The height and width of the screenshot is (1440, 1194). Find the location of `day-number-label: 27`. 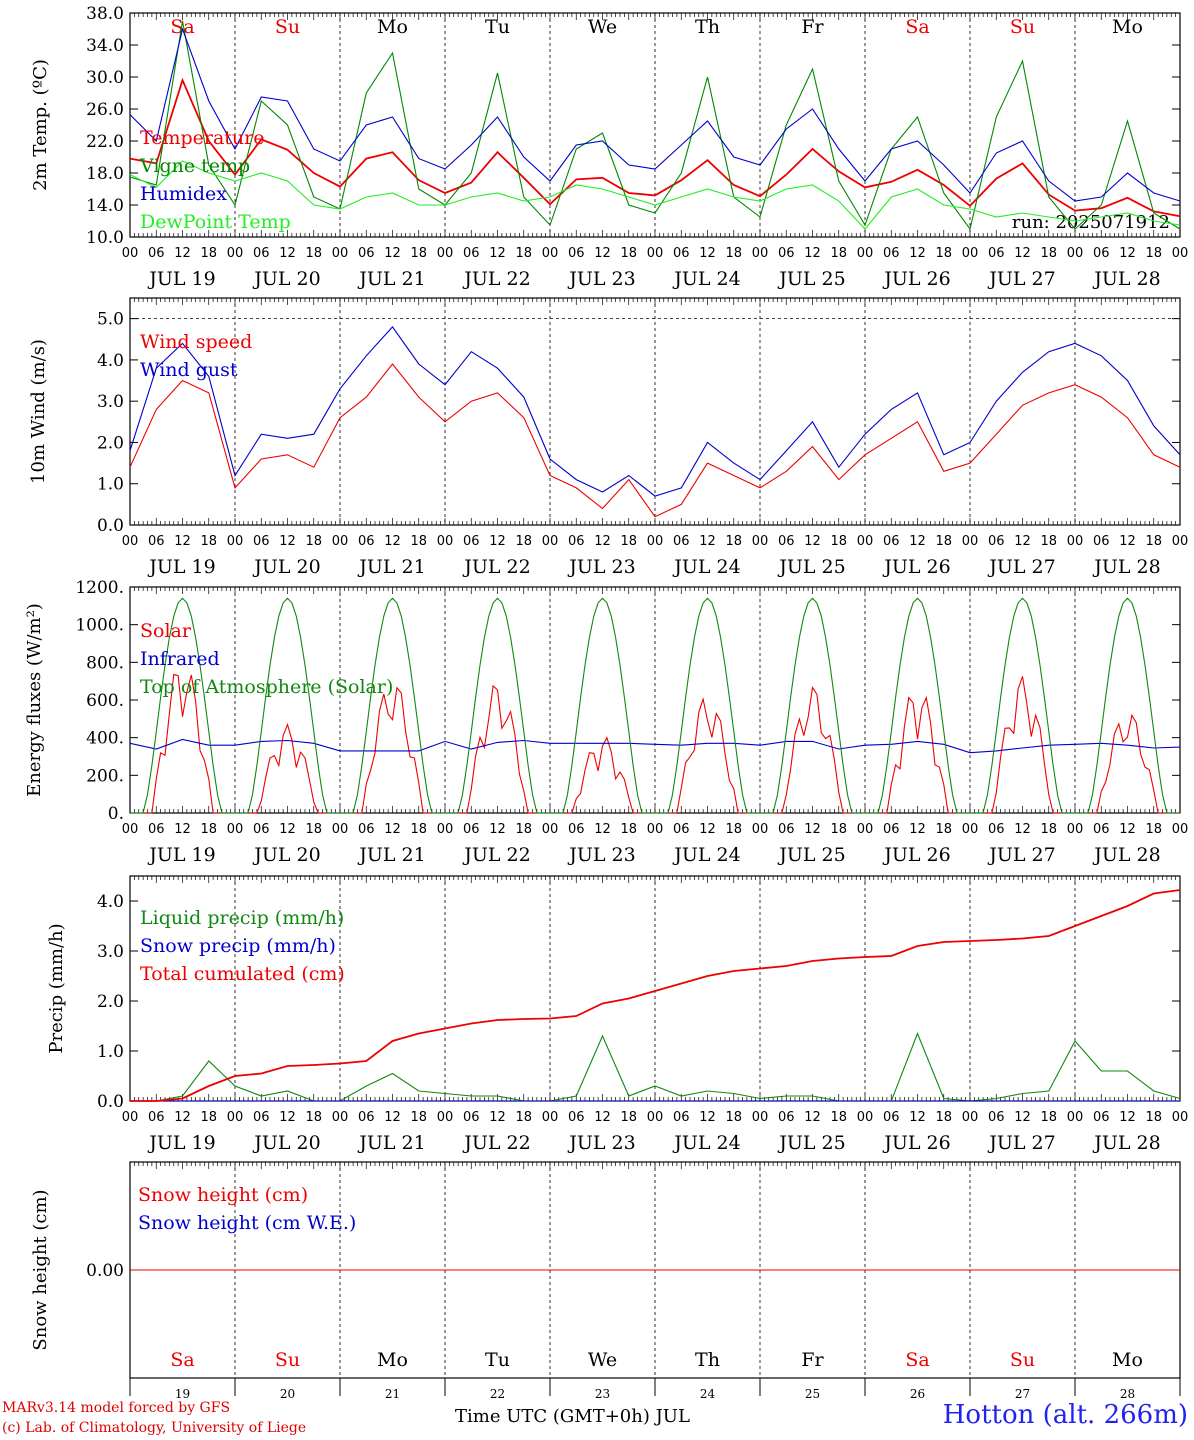

day-number-label: 27 is located at coordinates (1022, 1394).